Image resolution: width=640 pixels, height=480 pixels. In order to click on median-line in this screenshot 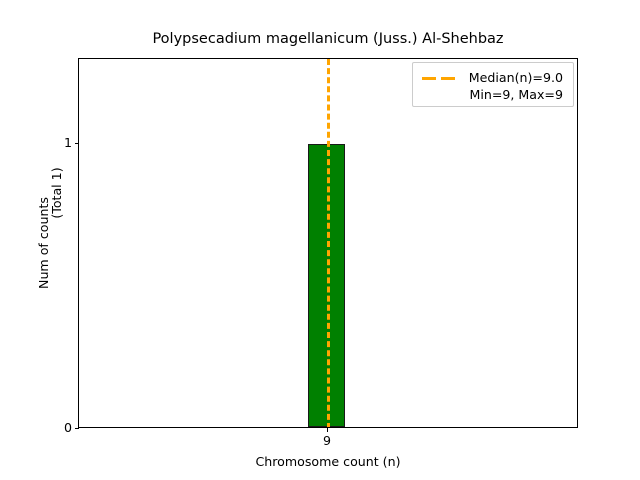, I will do `click(328, 243)`.